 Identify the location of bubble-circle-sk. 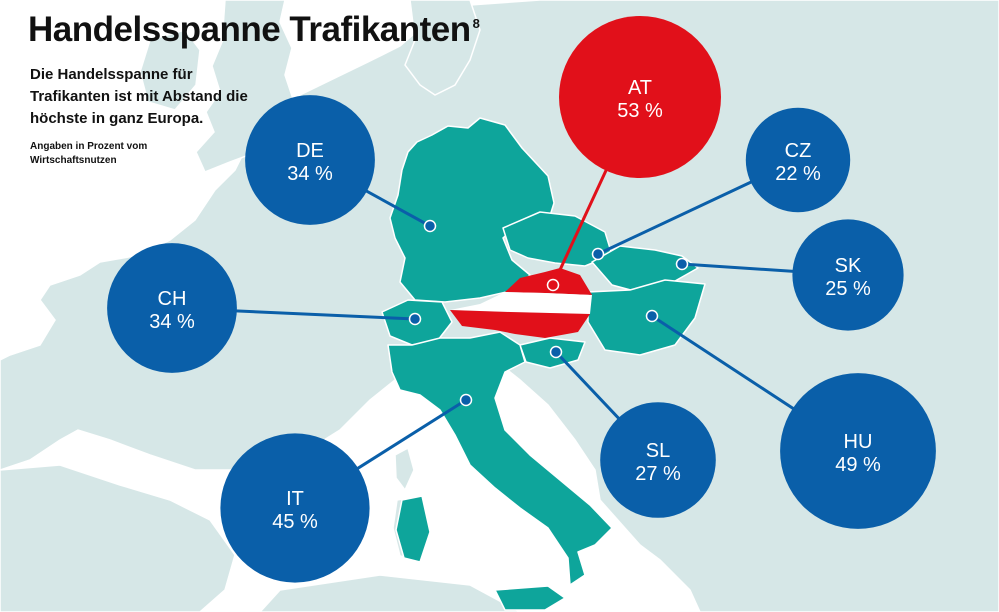
(848, 275).